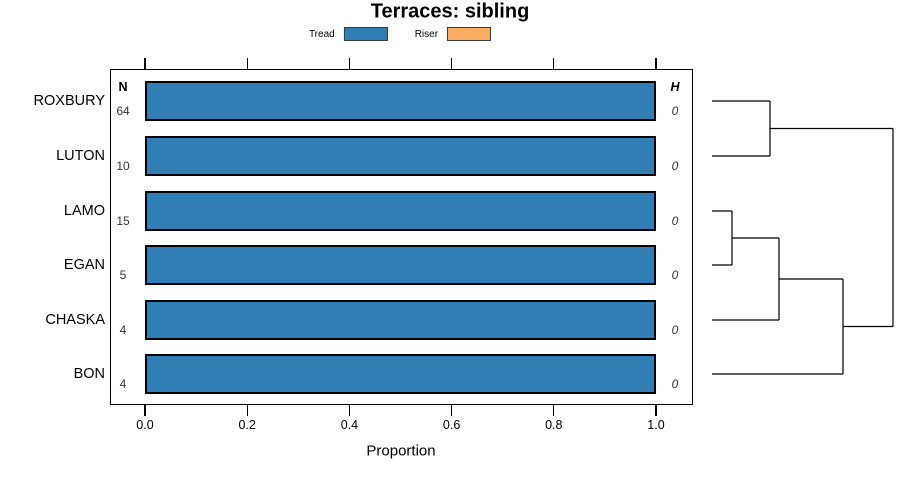  What do you see at coordinates (89, 374) in the screenshot?
I see `y-label: BON` at bounding box center [89, 374].